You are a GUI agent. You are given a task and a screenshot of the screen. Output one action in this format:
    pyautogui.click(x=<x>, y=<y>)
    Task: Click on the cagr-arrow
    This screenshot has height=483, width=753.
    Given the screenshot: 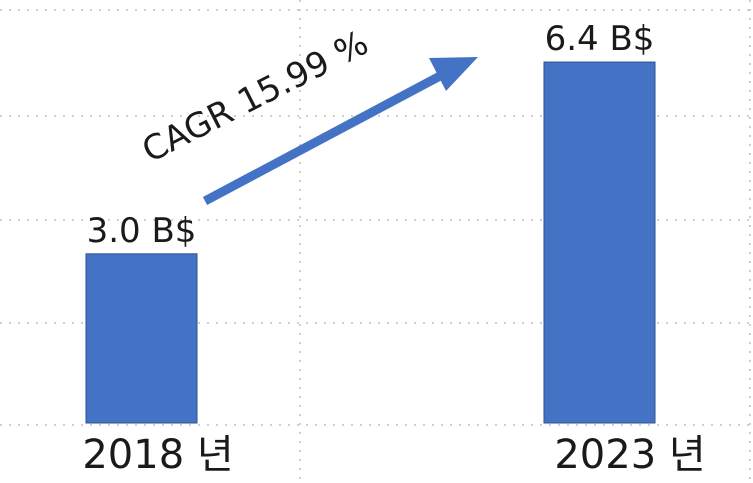 What is the action you would take?
    pyautogui.click(x=340, y=131)
    